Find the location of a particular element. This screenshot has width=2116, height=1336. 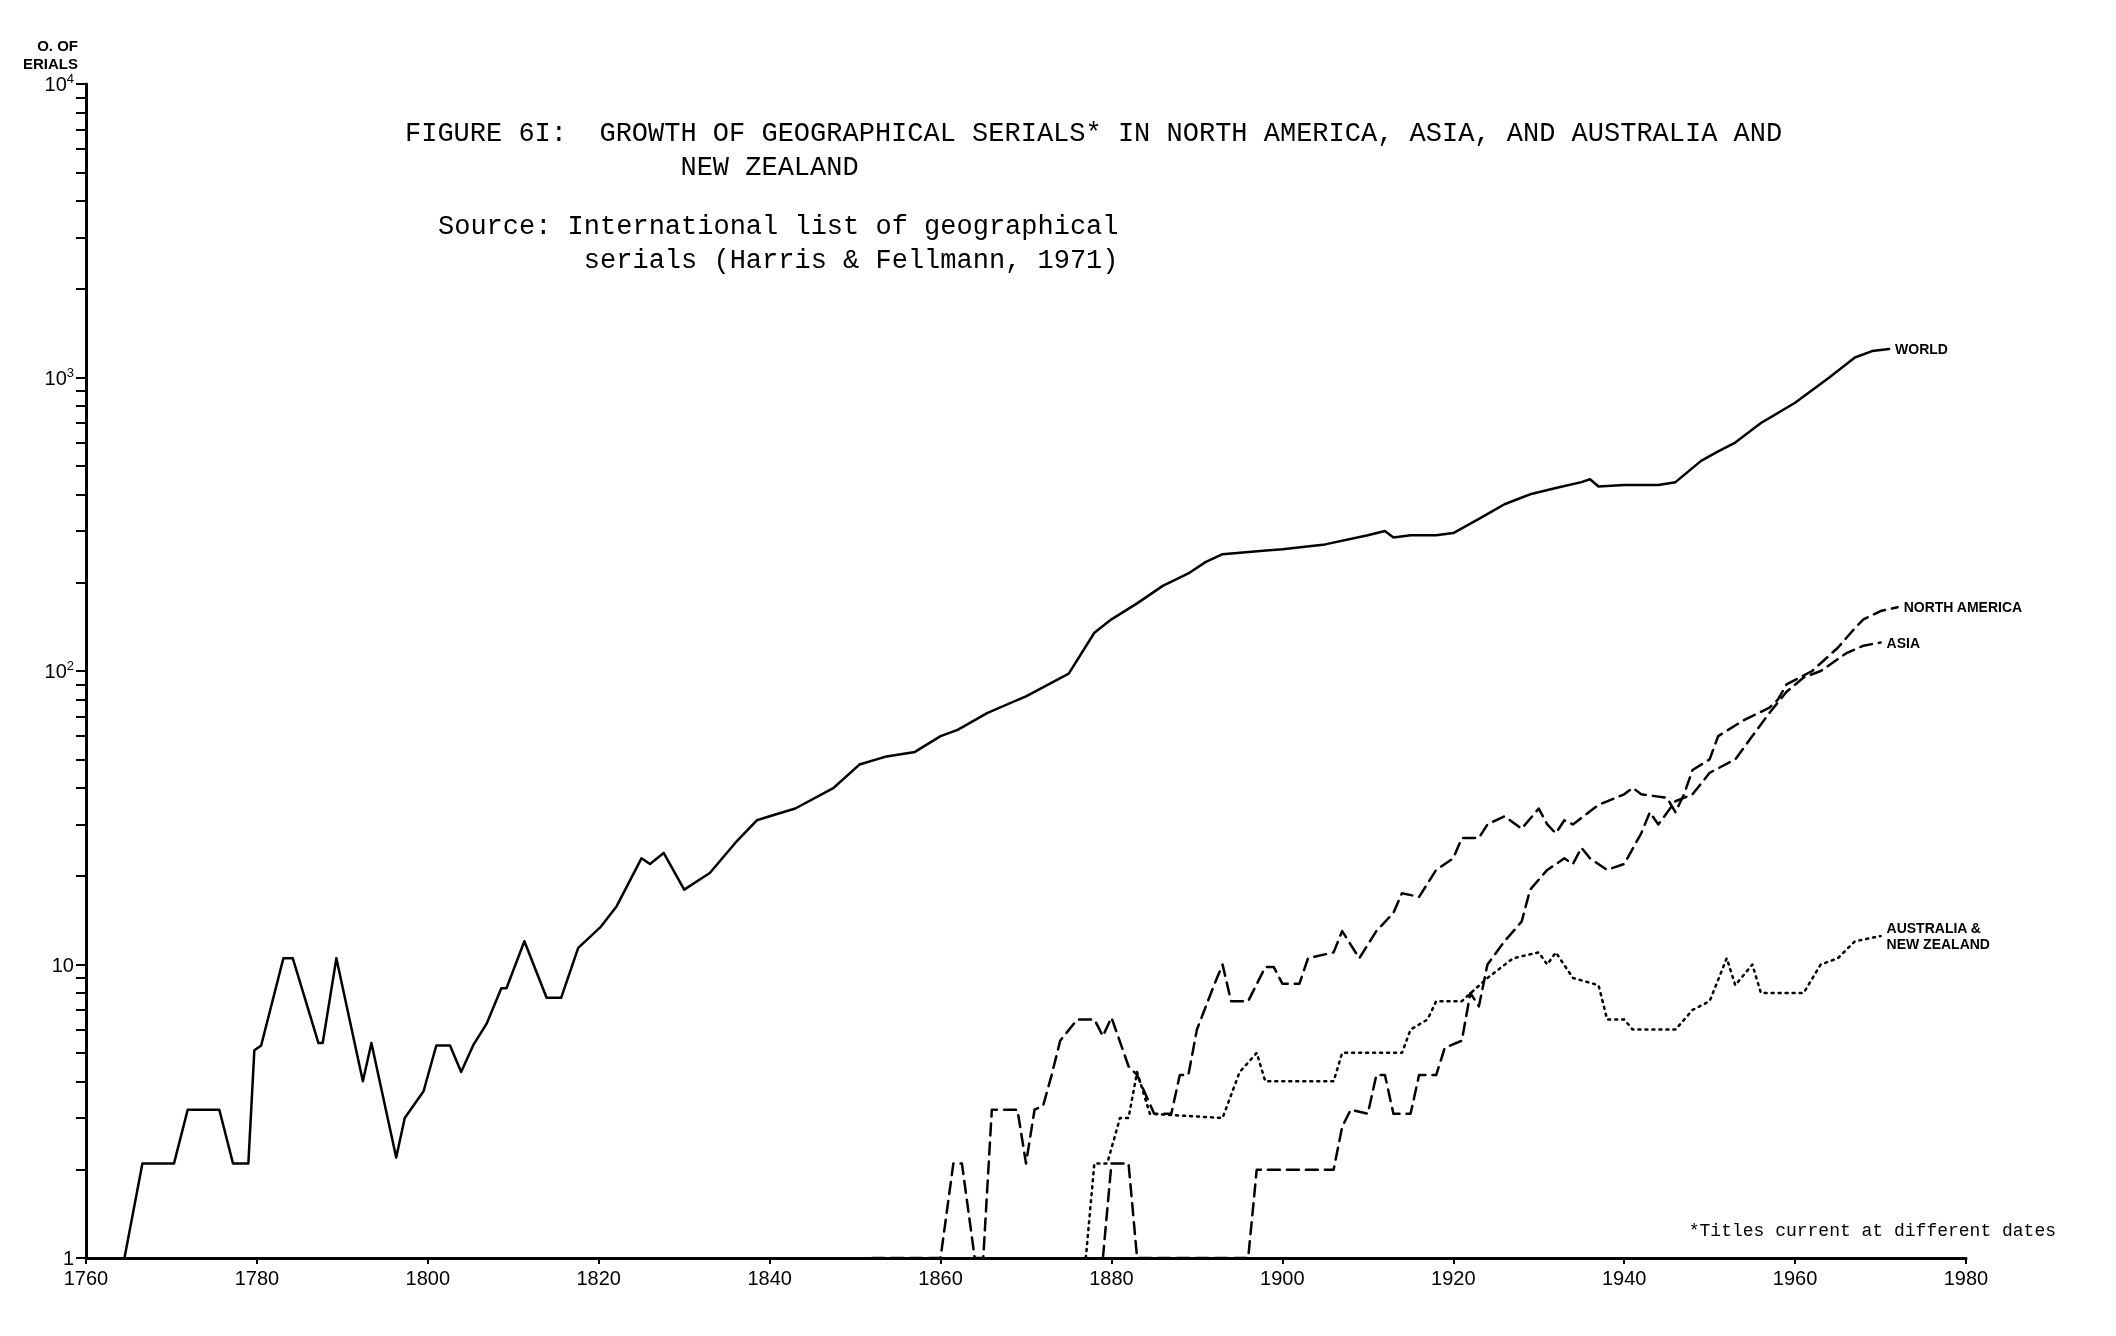

x-tick-label: 1940 is located at coordinates (1624, 1278).